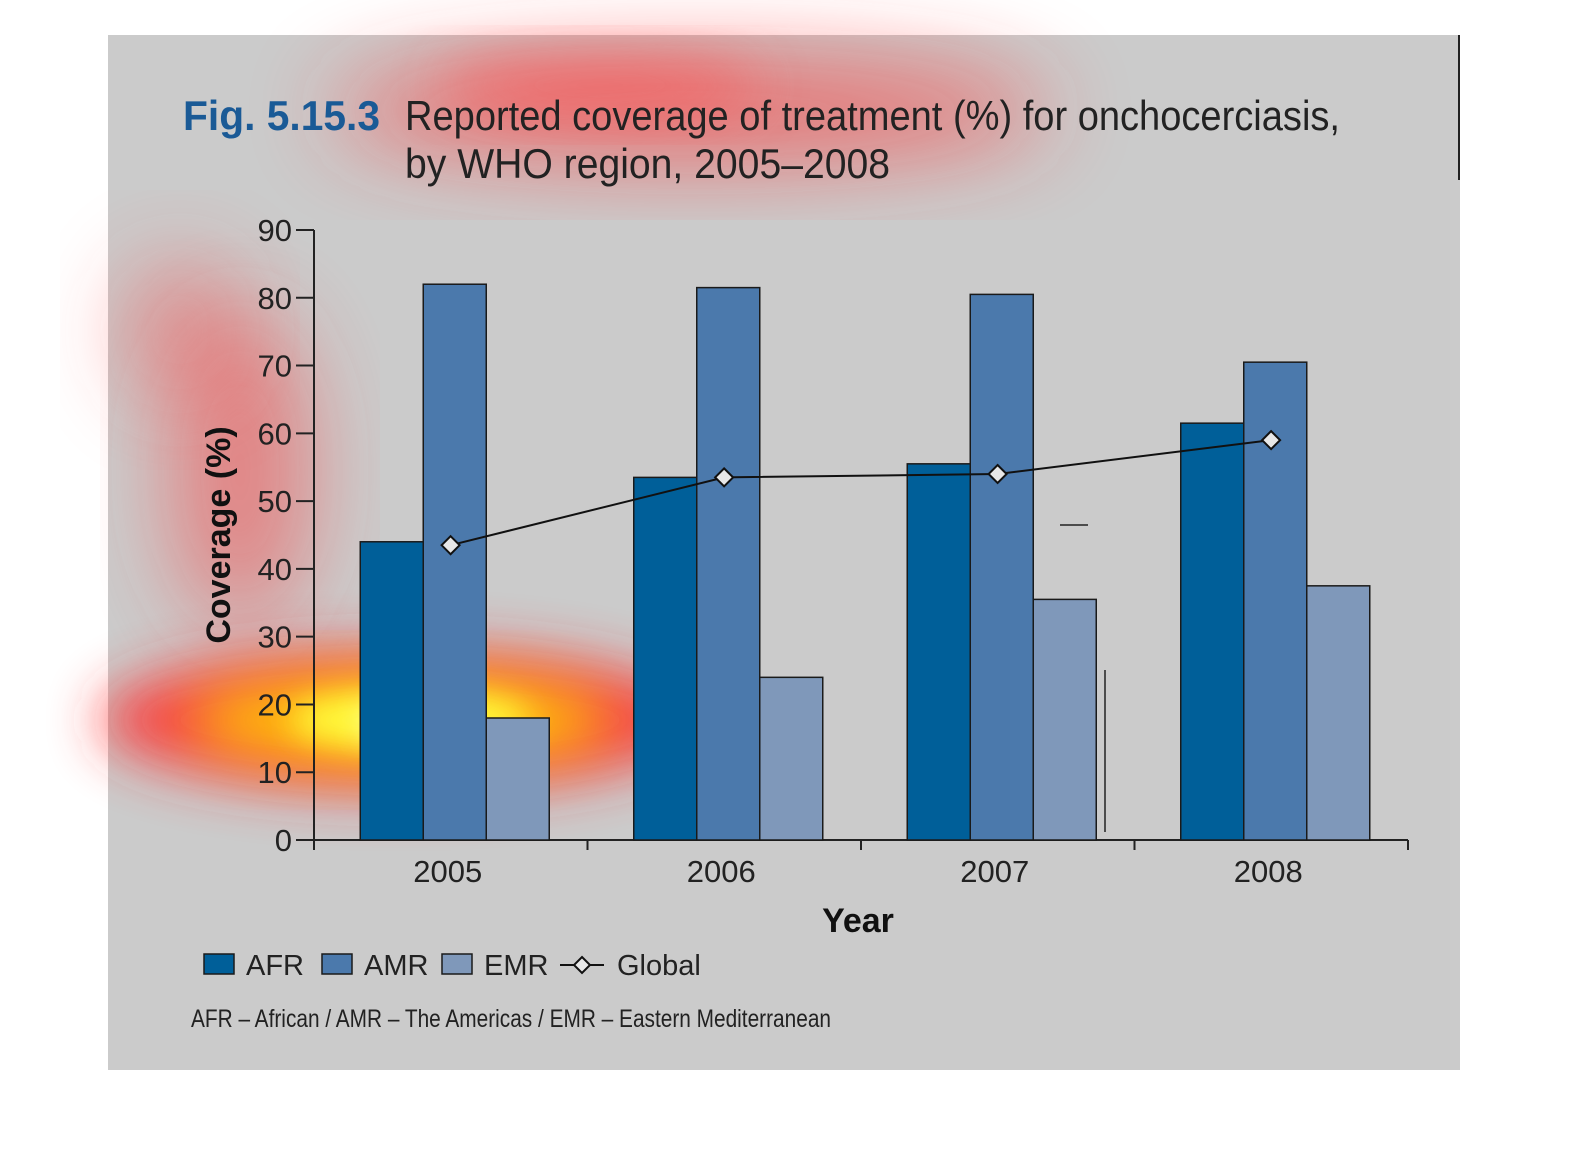 This screenshot has width=1578, height=1170. I want to click on y-axis-label: Coverage (%), so click(219, 534).